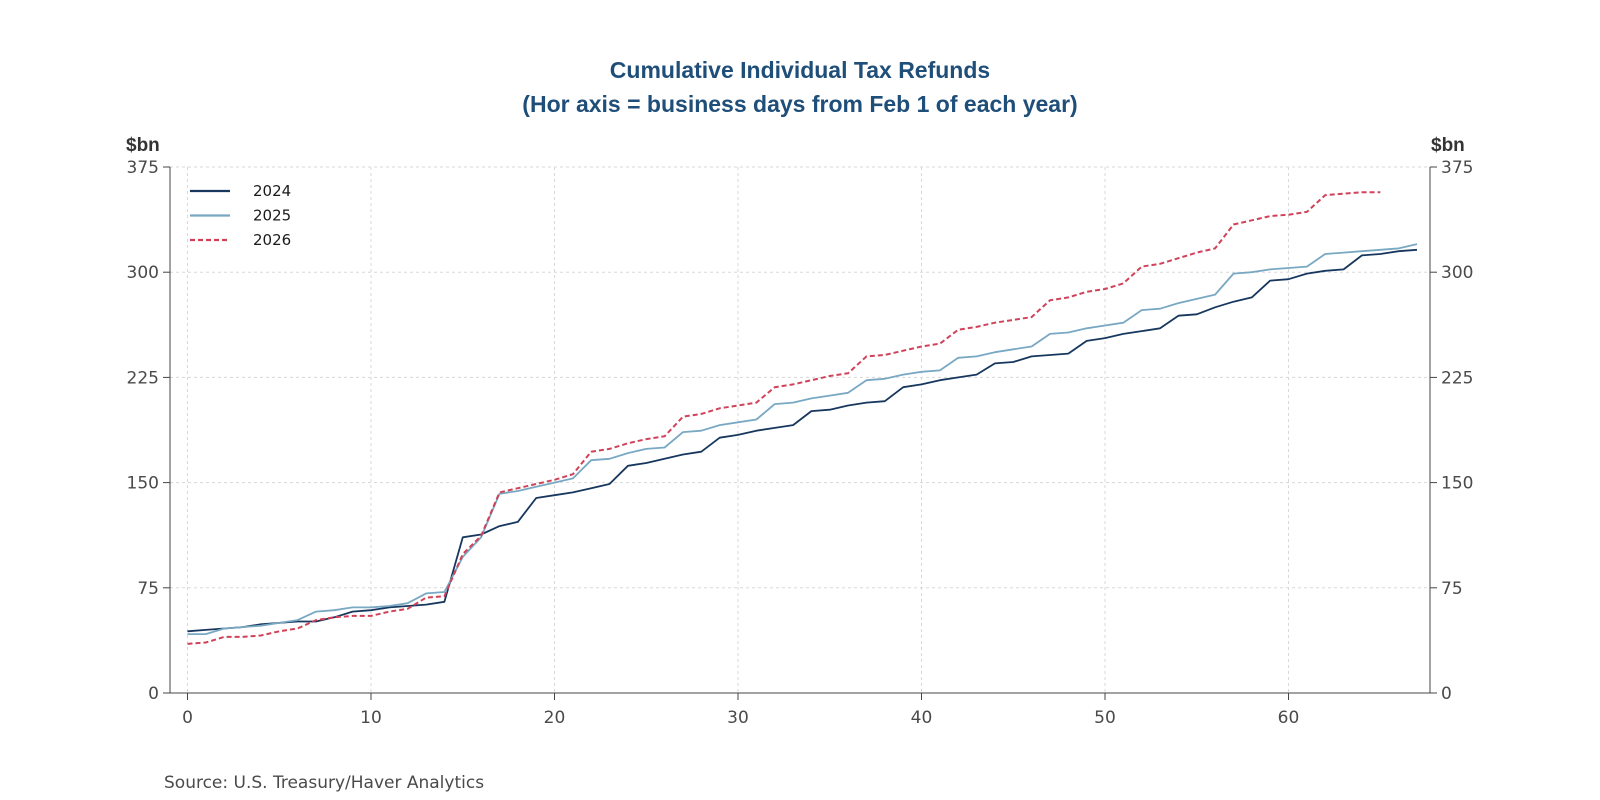 Image resolution: width=1600 pixels, height=800 pixels. What do you see at coordinates (1452, 589) in the screenshot?
I see `right-y-tick-label: 75` at bounding box center [1452, 589].